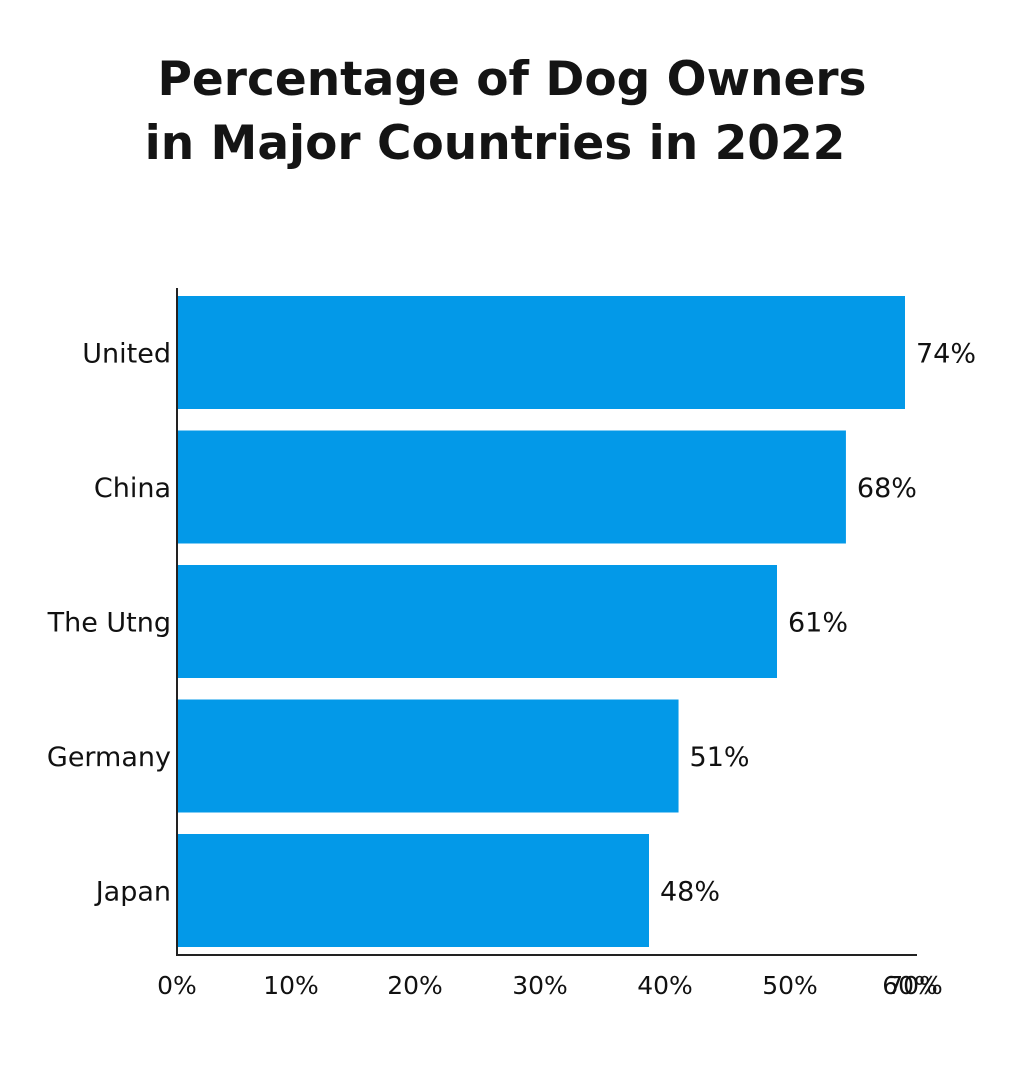 This screenshot has height=1066, width=1024. What do you see at coordinates (790, 985) in the screenshot?
I see `x-tick-label-5: 50%` at bounding box center [790, 985].